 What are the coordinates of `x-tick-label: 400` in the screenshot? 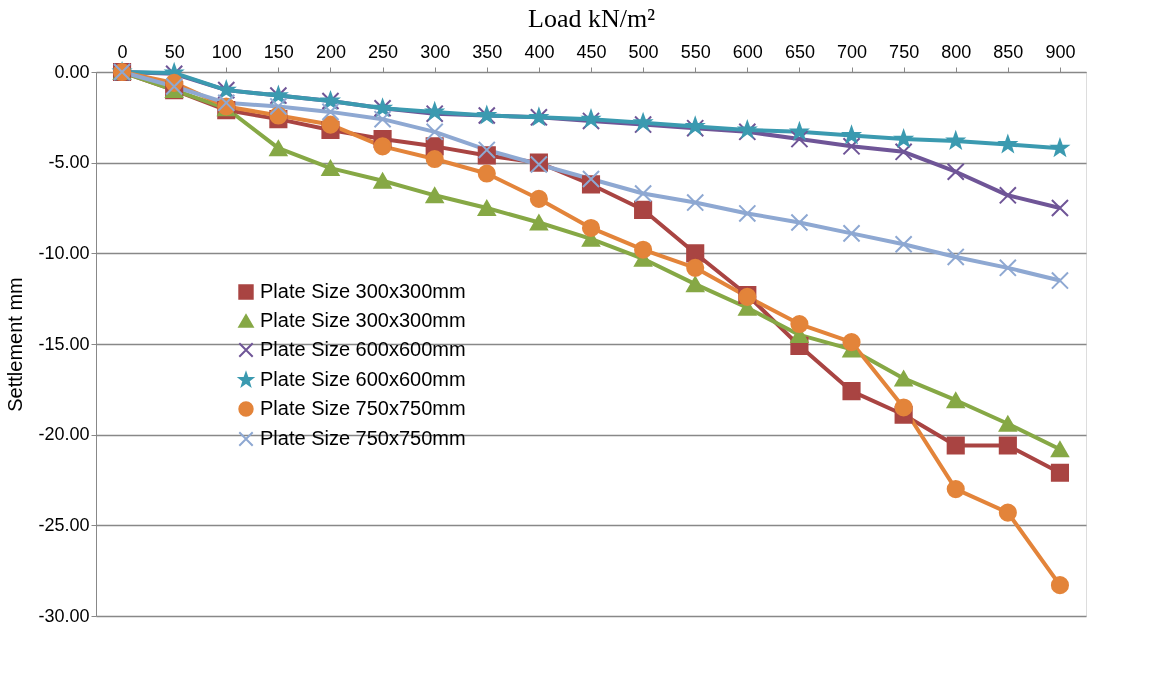 It's located at (539, 51).